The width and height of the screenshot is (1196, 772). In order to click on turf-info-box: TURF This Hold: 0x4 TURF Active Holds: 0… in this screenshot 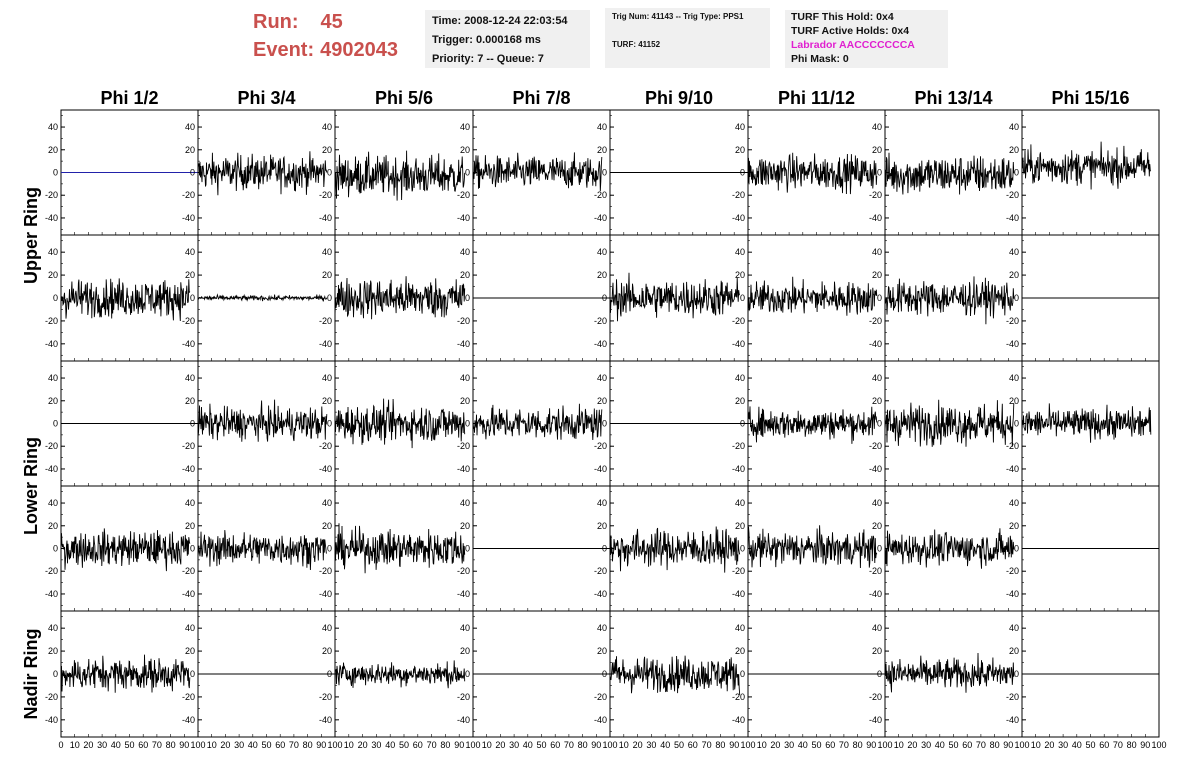, I will do `click(866, 39)`.